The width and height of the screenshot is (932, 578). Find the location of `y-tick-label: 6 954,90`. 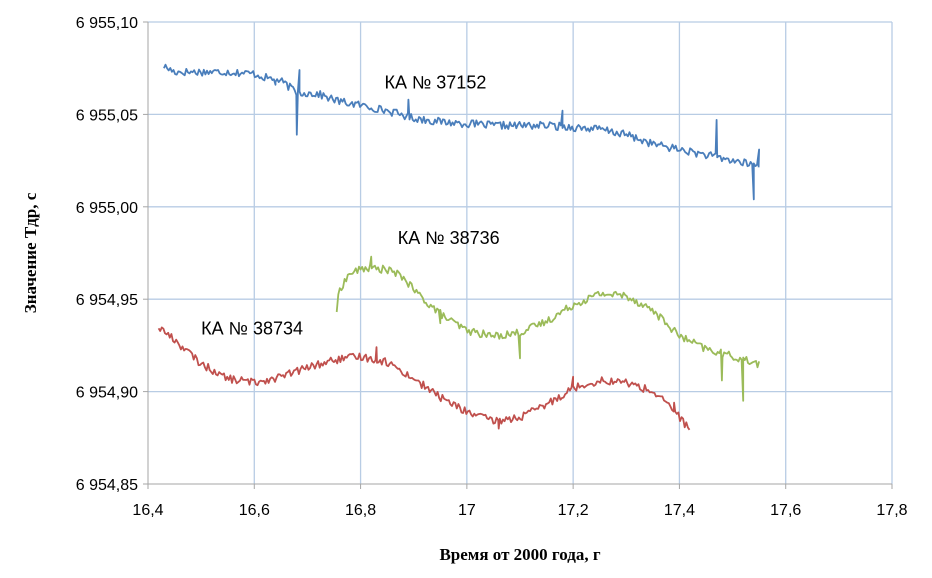

y-tick-label: 6 954,90 is located at coordinates (107, 393).